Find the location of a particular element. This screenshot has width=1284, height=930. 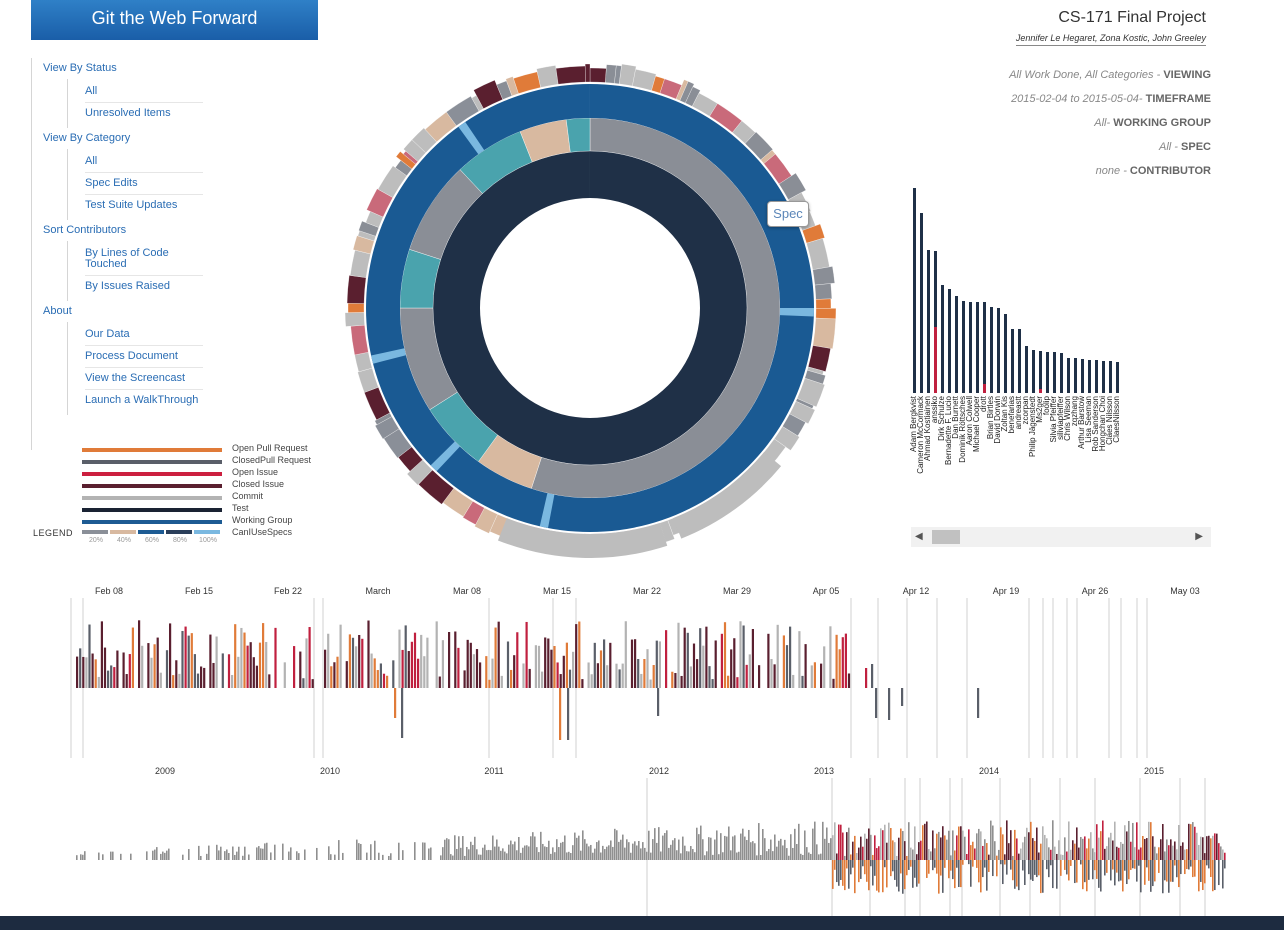

filter-key: VIEWING is located at coordinates (1187, 75).